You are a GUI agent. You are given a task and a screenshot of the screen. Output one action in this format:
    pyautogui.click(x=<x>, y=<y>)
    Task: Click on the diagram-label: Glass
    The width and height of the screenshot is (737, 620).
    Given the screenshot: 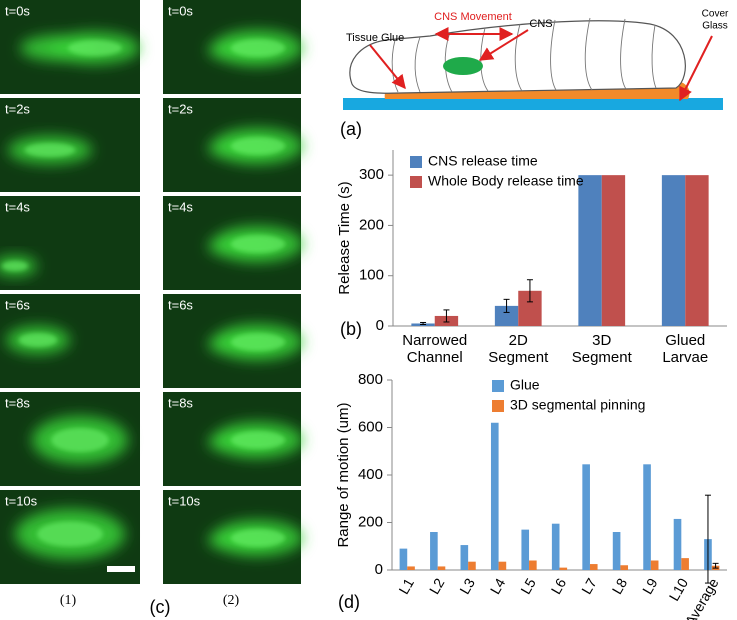 What is the action you would take?
    pyautogui.click(x=715, y=26)
    